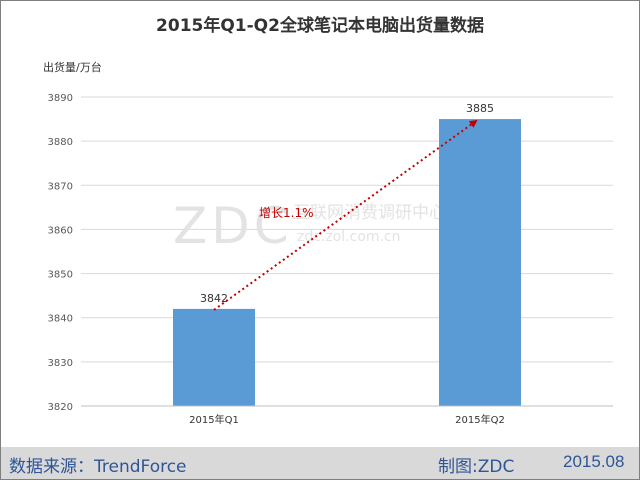 The image size is (640, 480). I want to click on x-tick-label: 2015年Q2, so click(480, 419).